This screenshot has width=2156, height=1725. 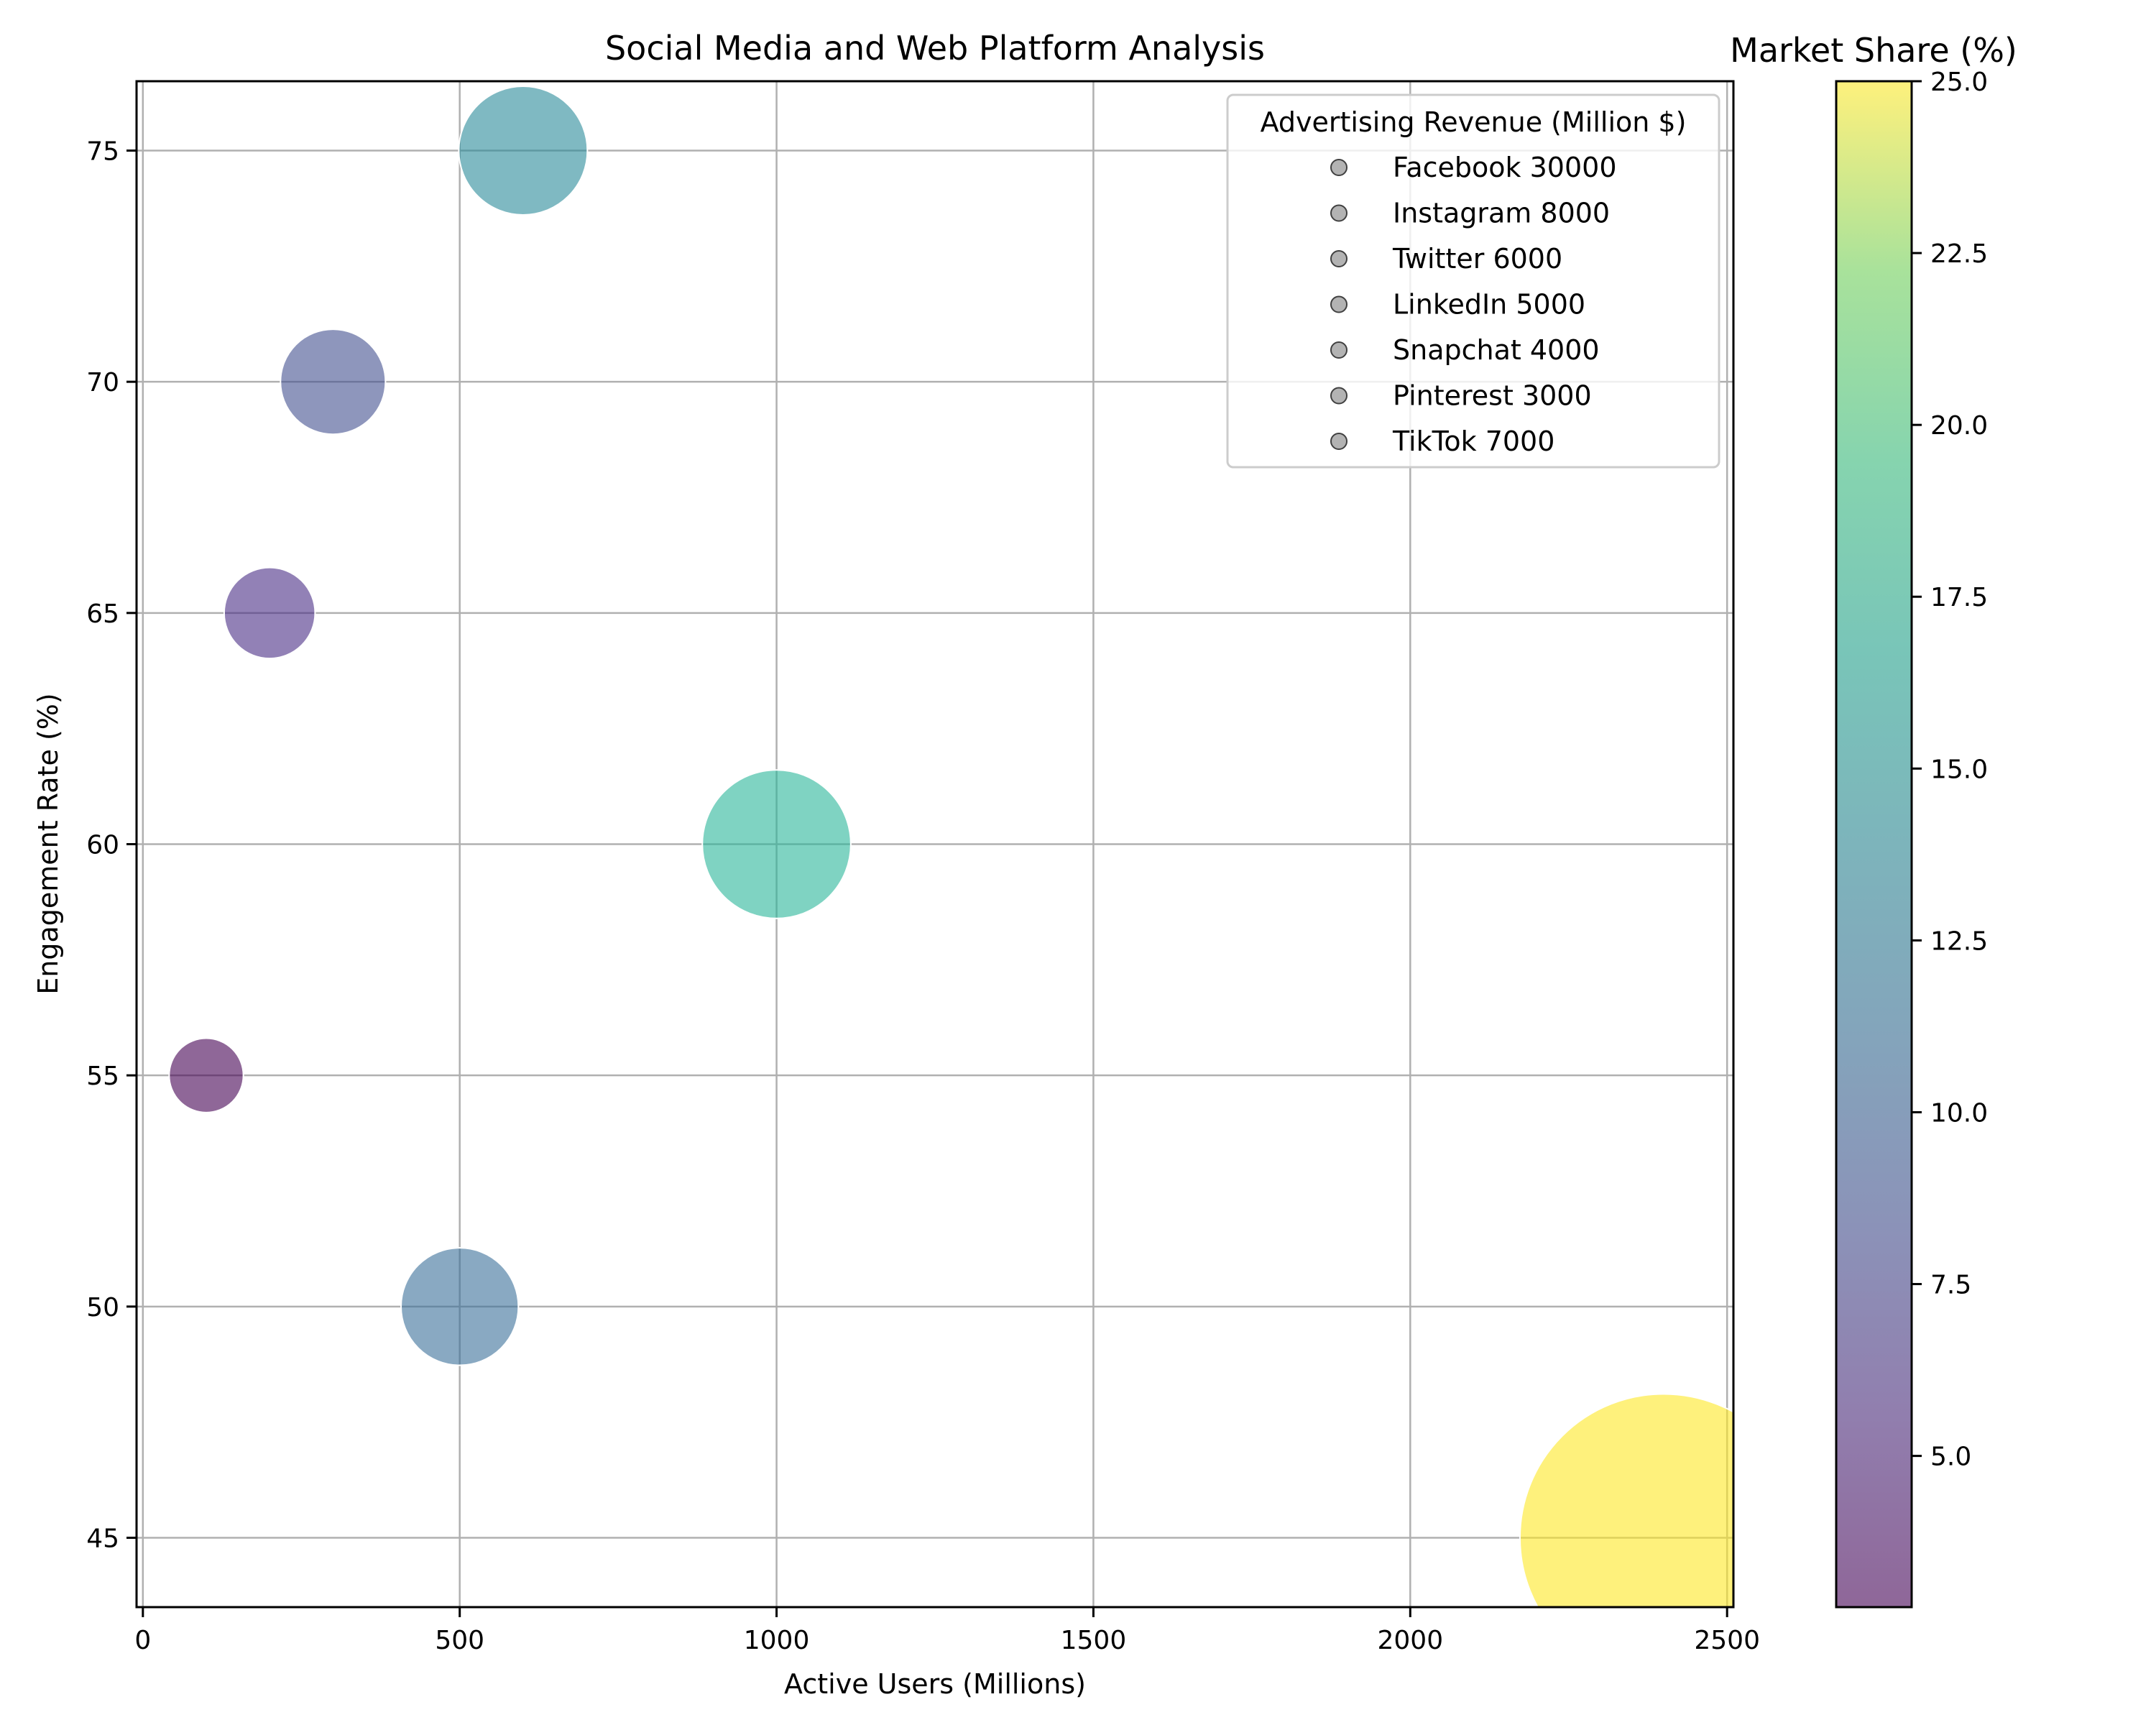 I want to click on x-tick-label: 1000, so click(x=777, y=1640).